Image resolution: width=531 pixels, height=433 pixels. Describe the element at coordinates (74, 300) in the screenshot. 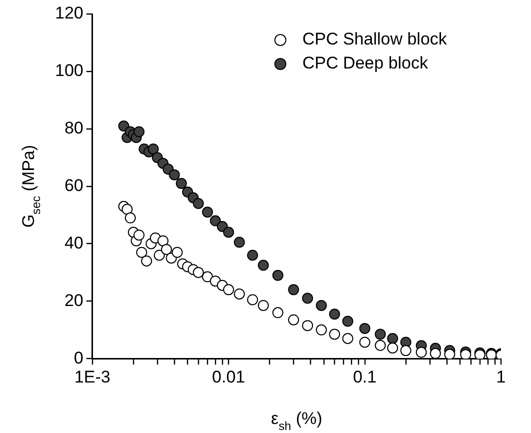

I see `y-tick-label: 20` at that location.